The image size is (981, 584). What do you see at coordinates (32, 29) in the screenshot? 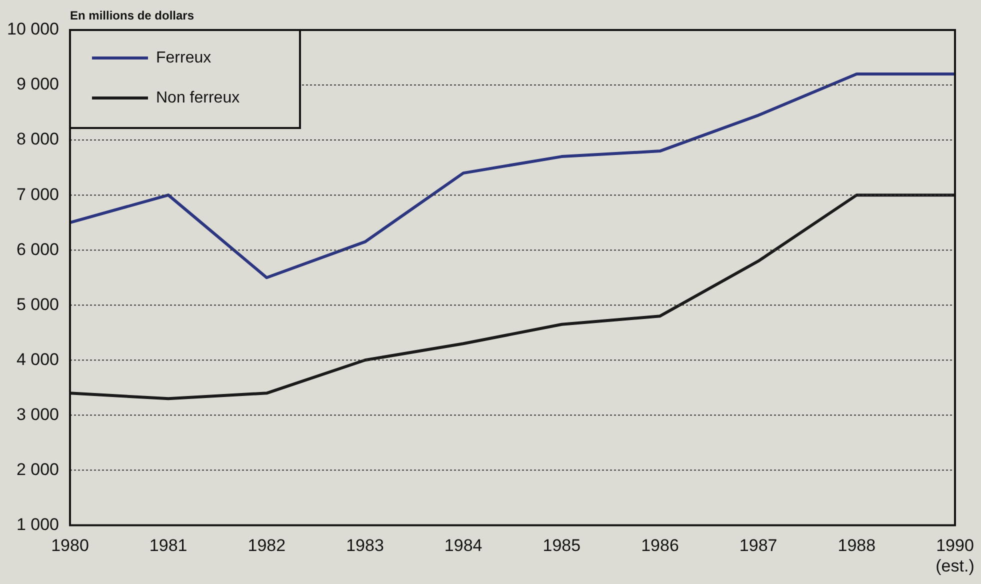
I see `y-tick-label: 10 000` at bounding box center [32, 29].